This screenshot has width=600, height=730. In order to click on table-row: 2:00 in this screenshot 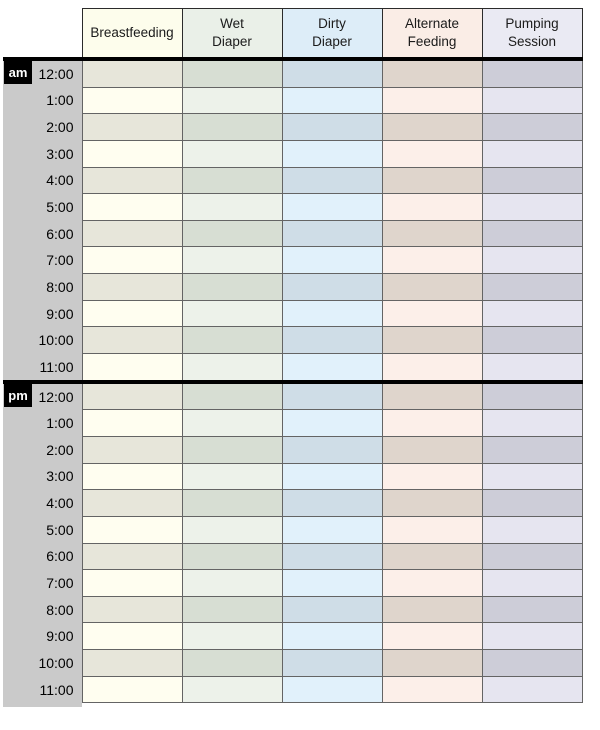, I will do `click(293, 127)`.